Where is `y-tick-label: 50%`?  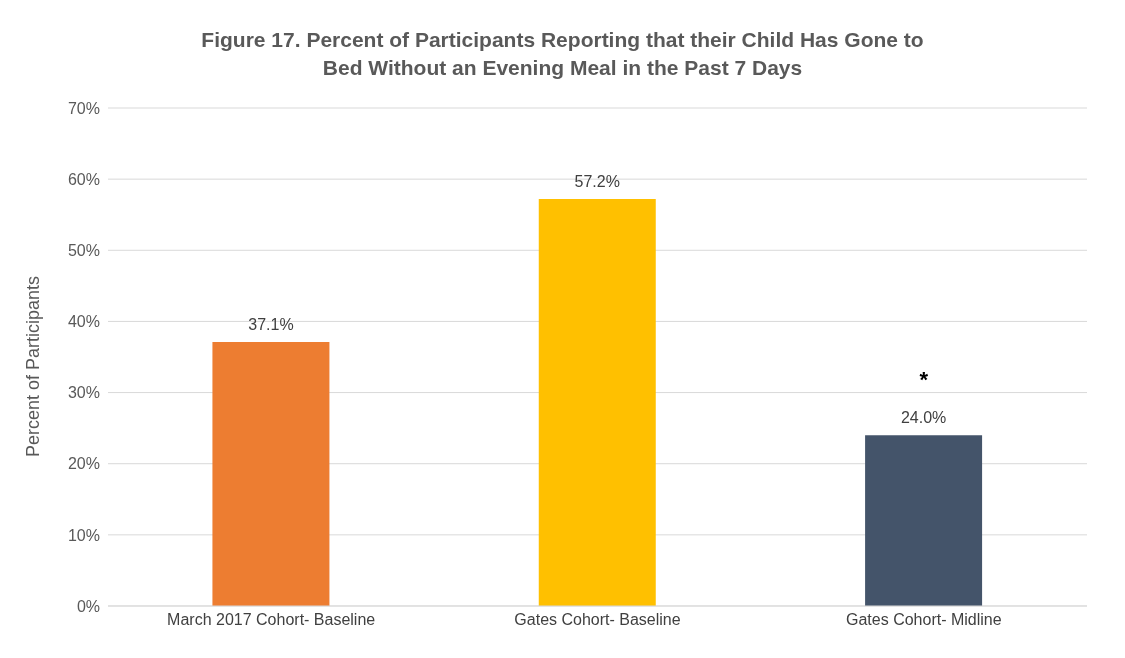 y-tick-label: 50% is located at coordinates (83, 250).